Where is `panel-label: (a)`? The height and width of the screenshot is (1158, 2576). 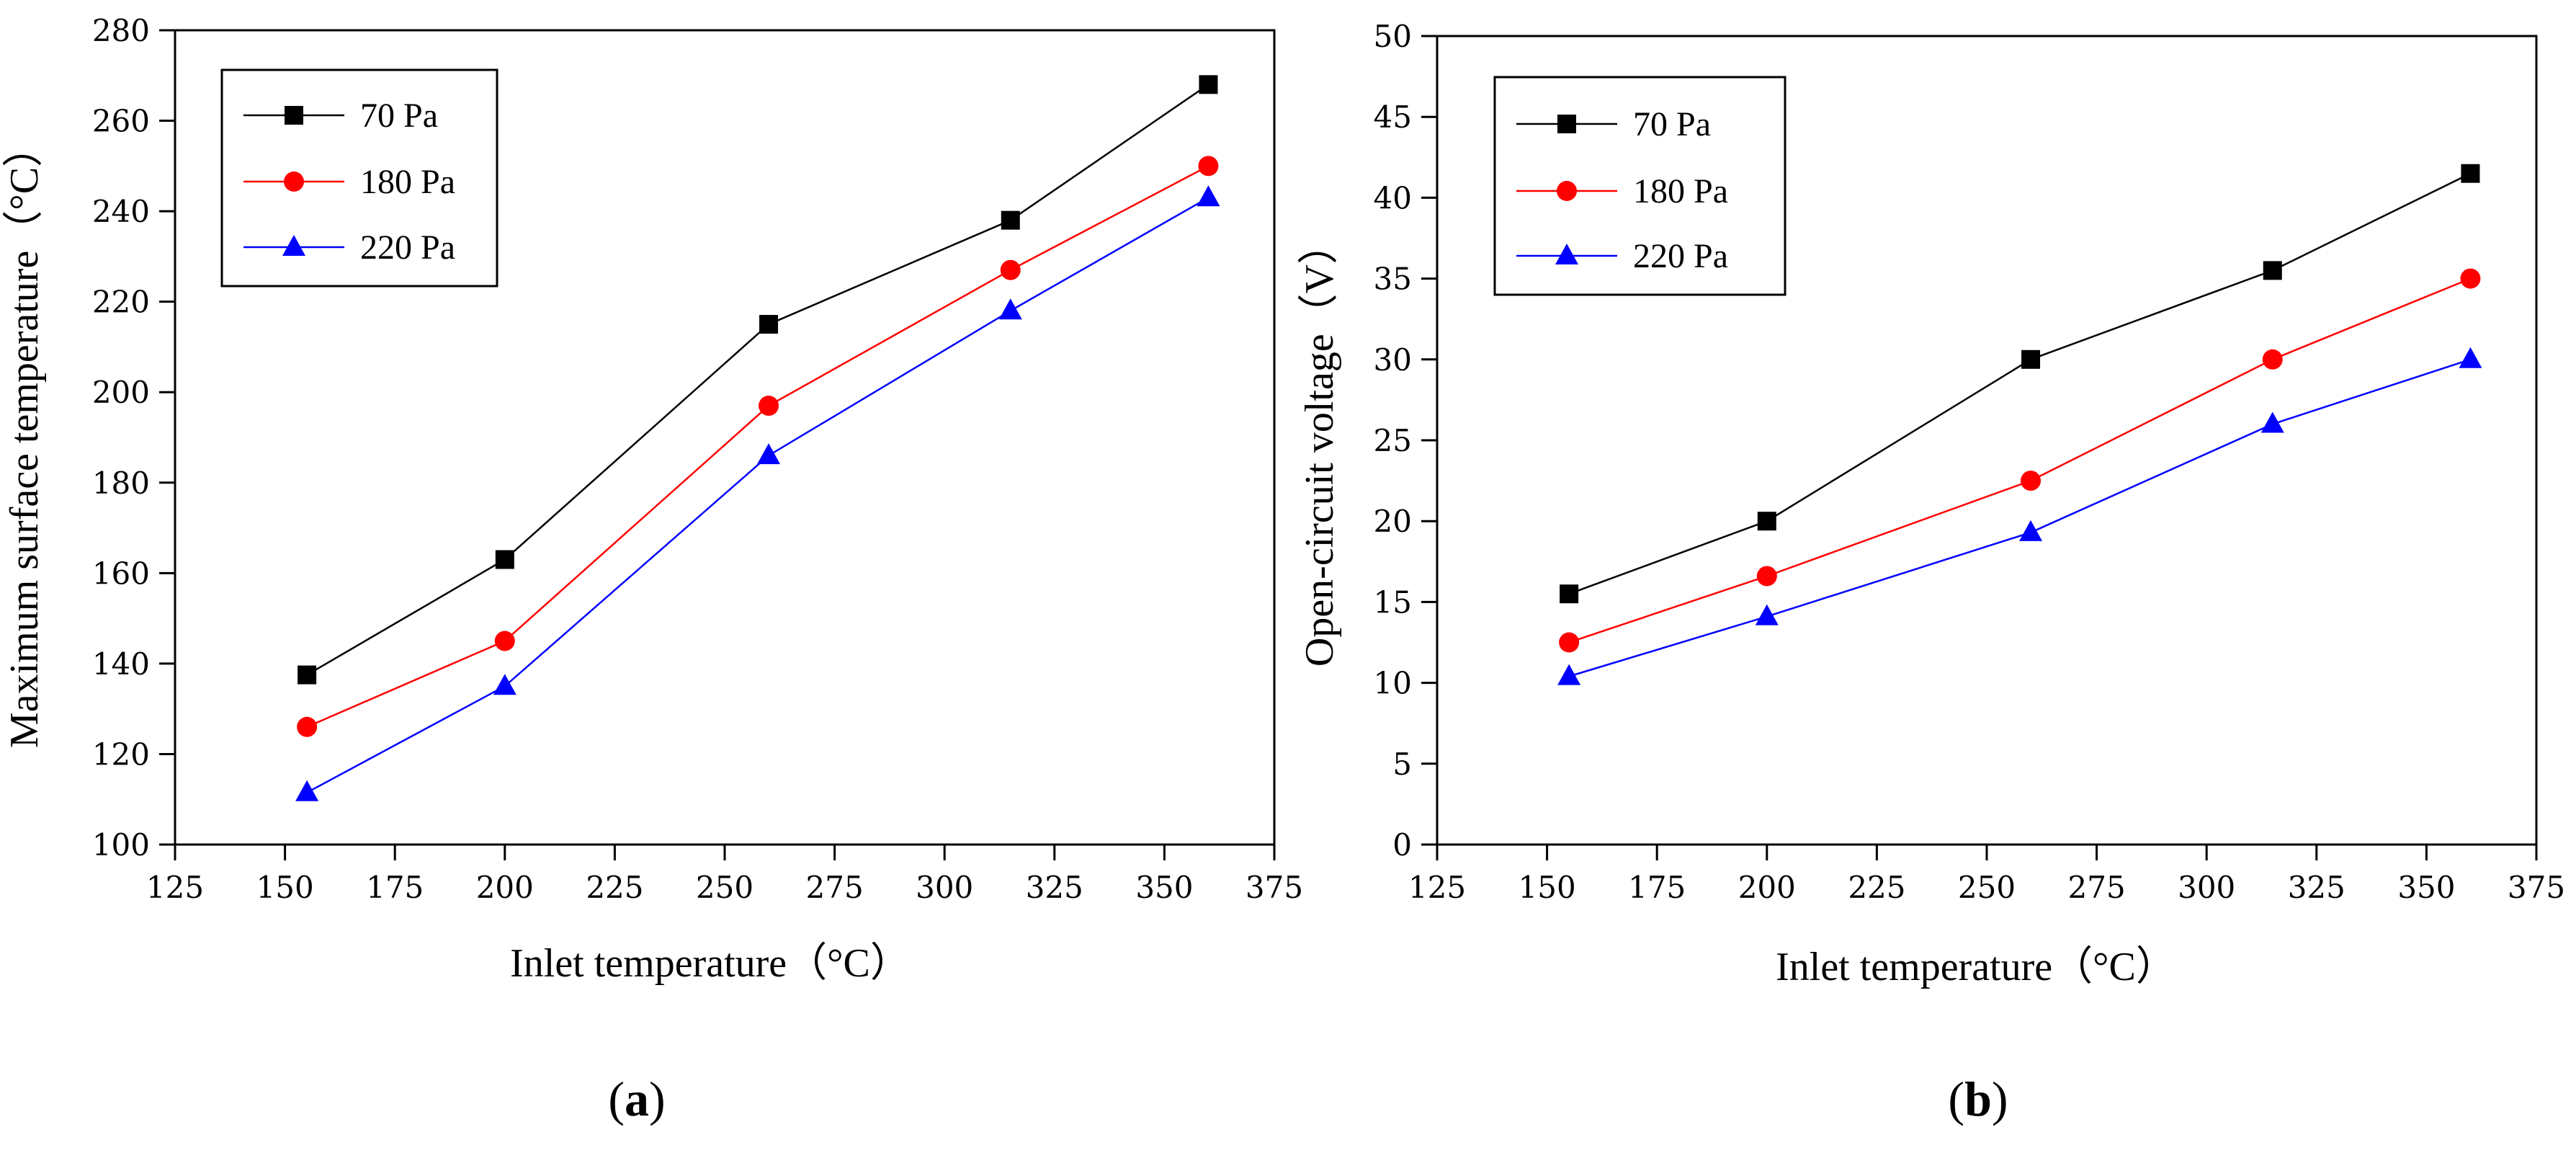
panel-label: (a) is located at coordinates (636, 1099).